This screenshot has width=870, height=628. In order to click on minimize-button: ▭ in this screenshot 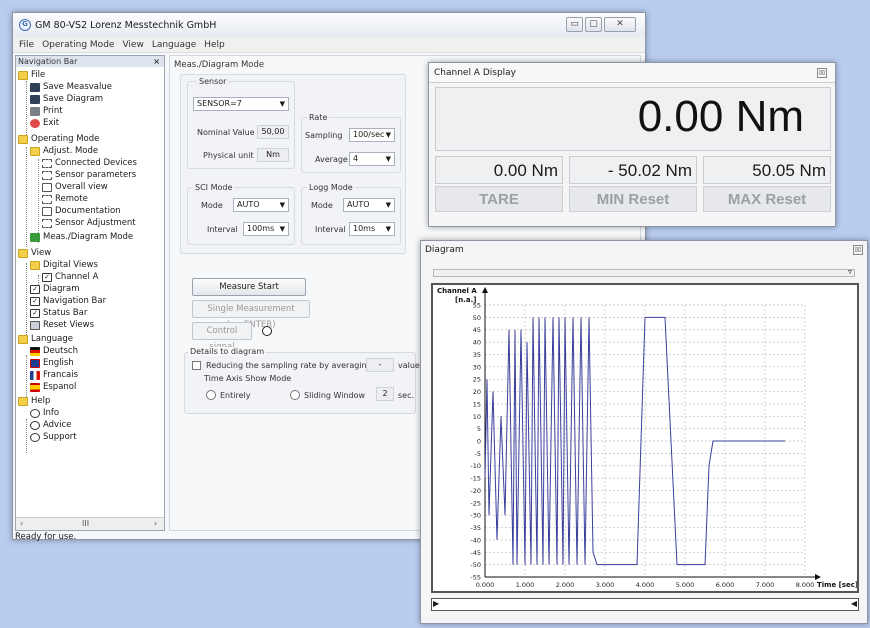, I will do `click(574, 24)`.